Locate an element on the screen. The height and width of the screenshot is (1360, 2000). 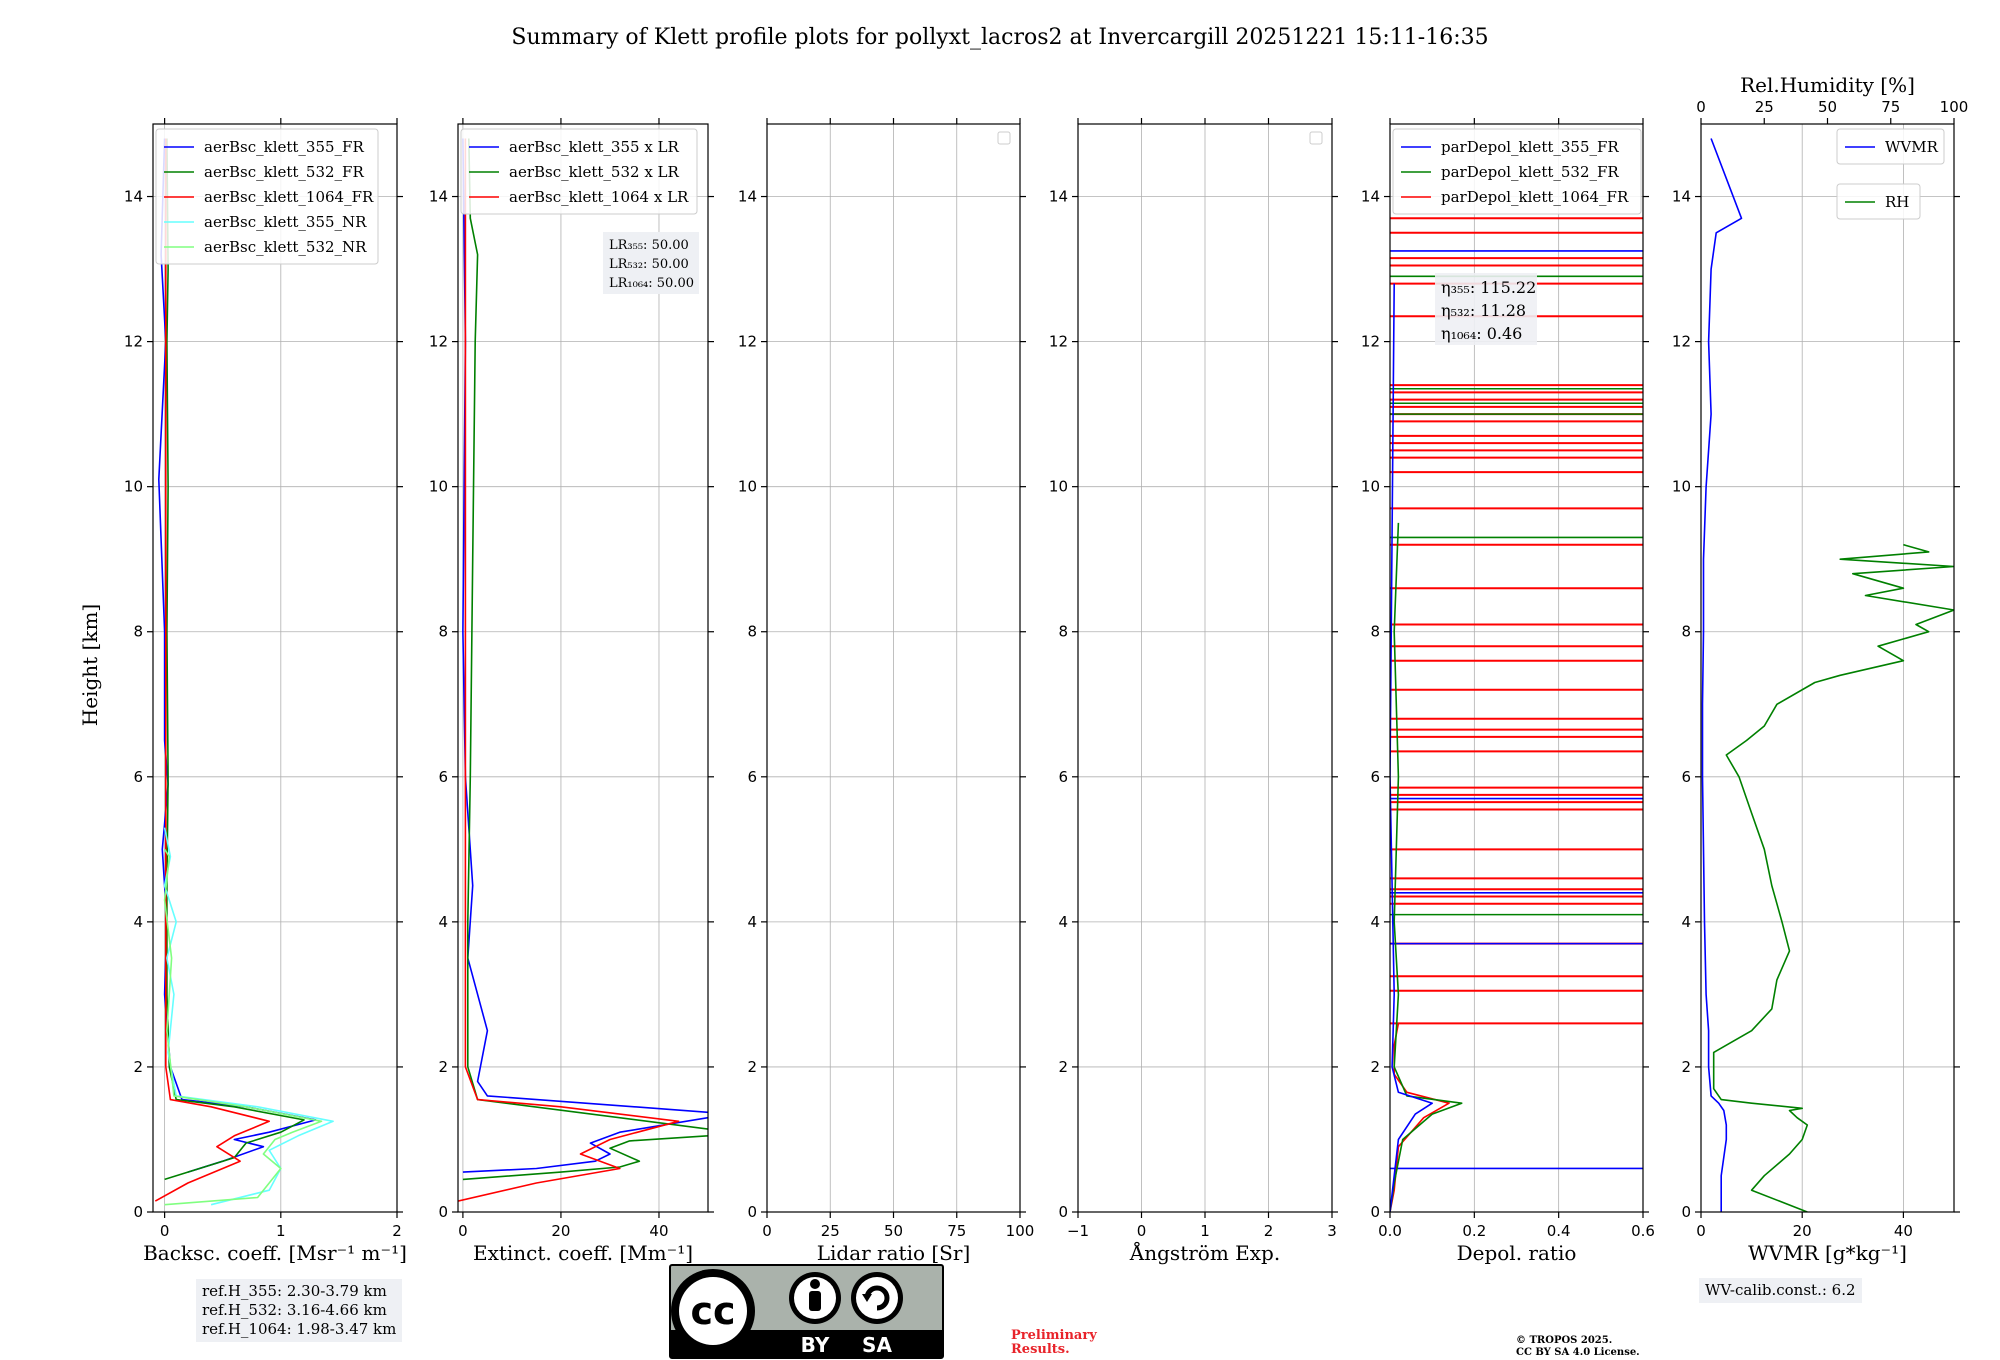
copyright-note: © TROPOS 2025. CC BY SA 4.0 License. is located at coordinates (1578, 1347).